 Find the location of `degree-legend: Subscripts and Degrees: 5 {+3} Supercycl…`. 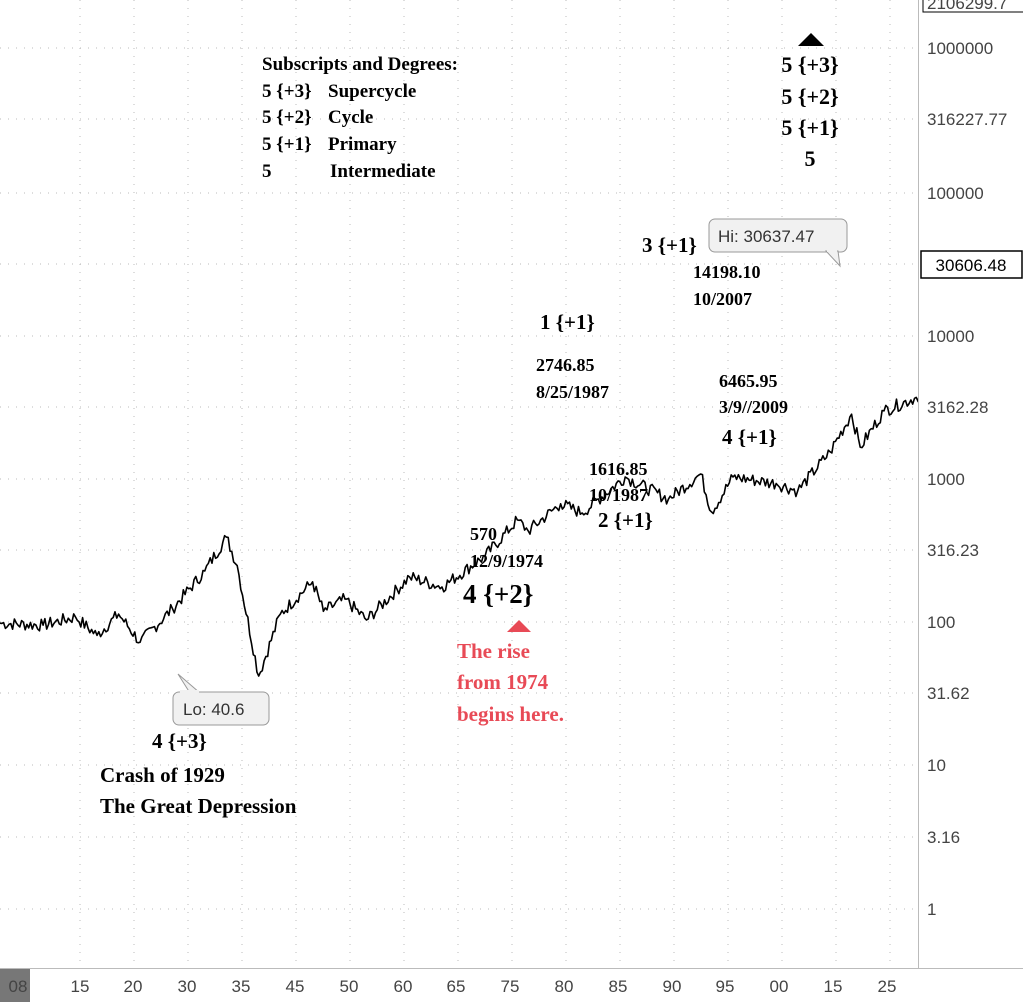

degree-legend: Subscripts and Degrees: 5 {+3} Supercycl… is located at coordinates (360, 118).